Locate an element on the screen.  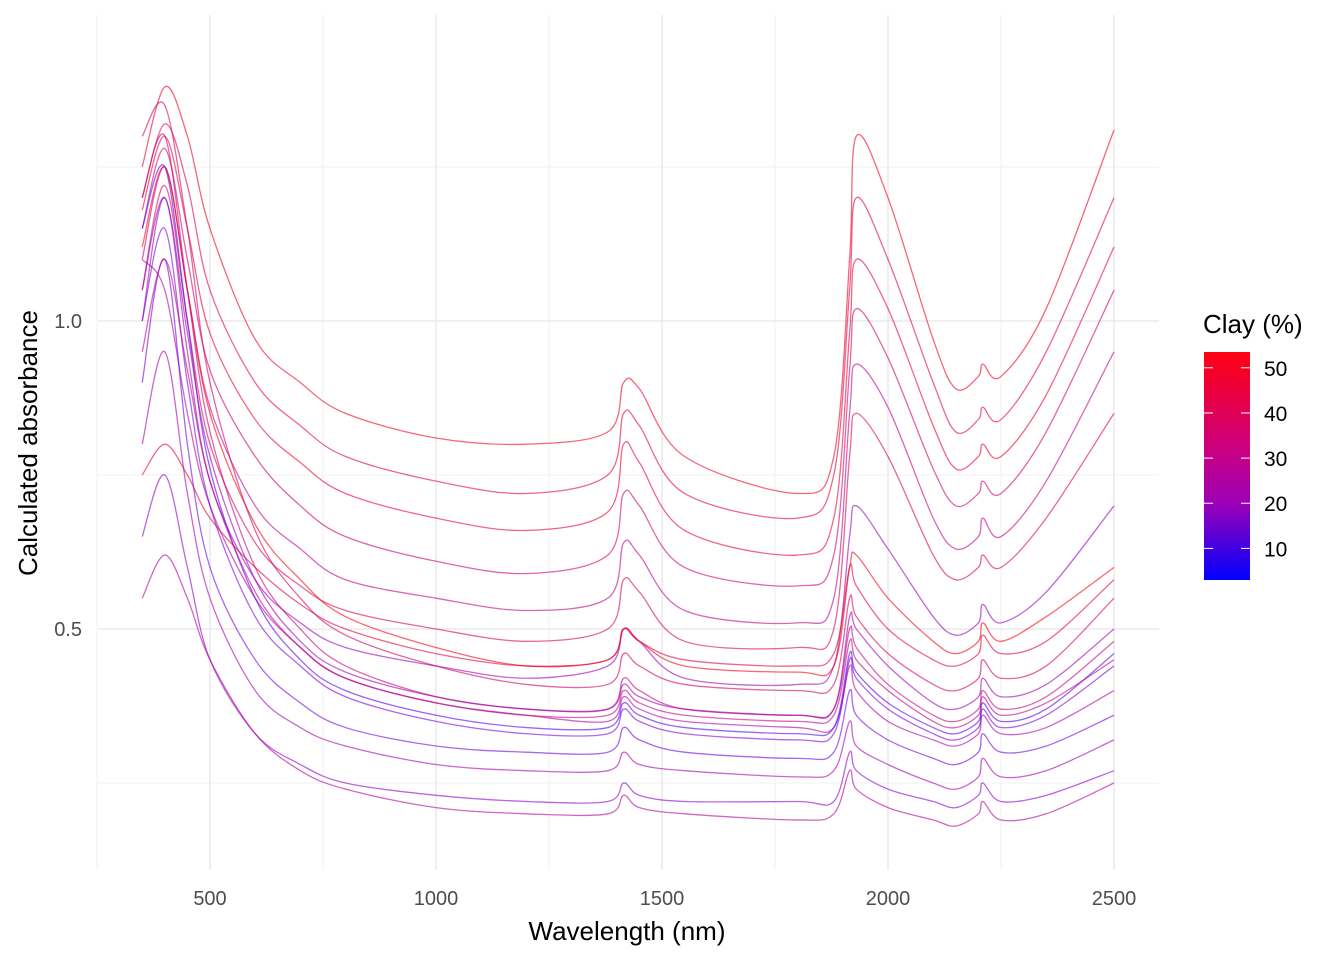
legend-tick-label: 50 is located at coordinates (1275, 369).